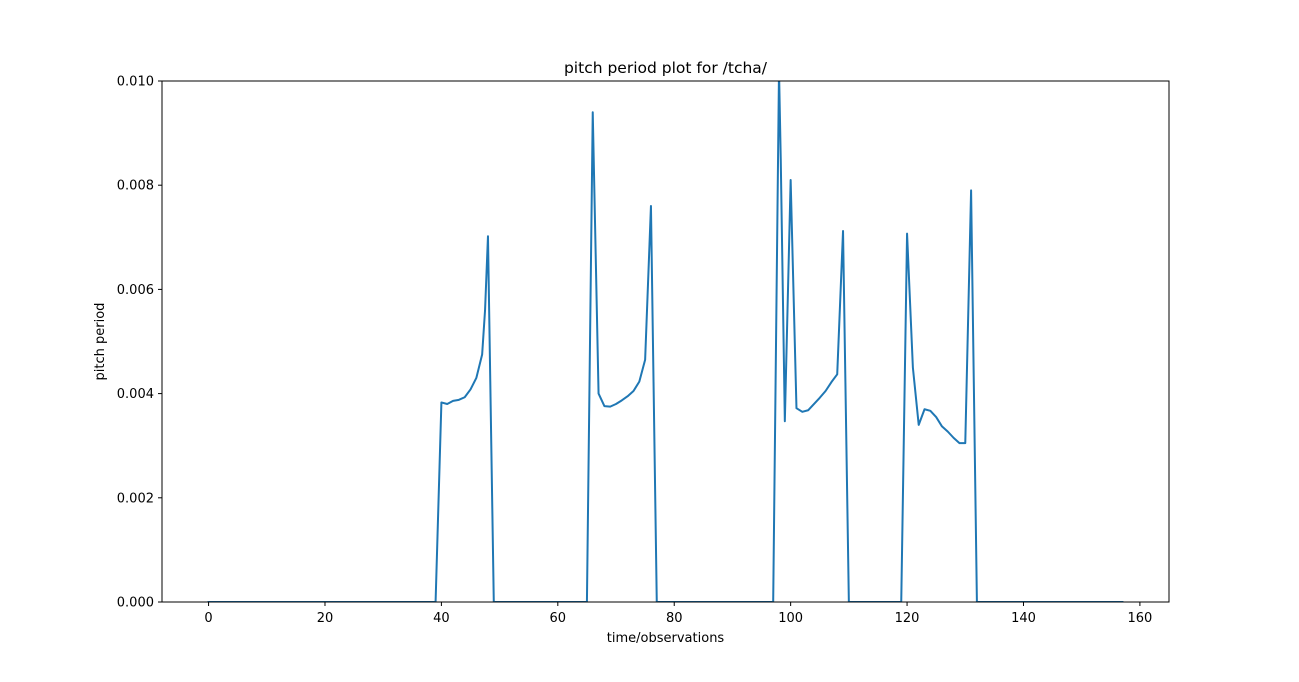 The width and height of the screenshot is (1299, 682). I want to click on x-tick-label: 20, so click(325, 618).